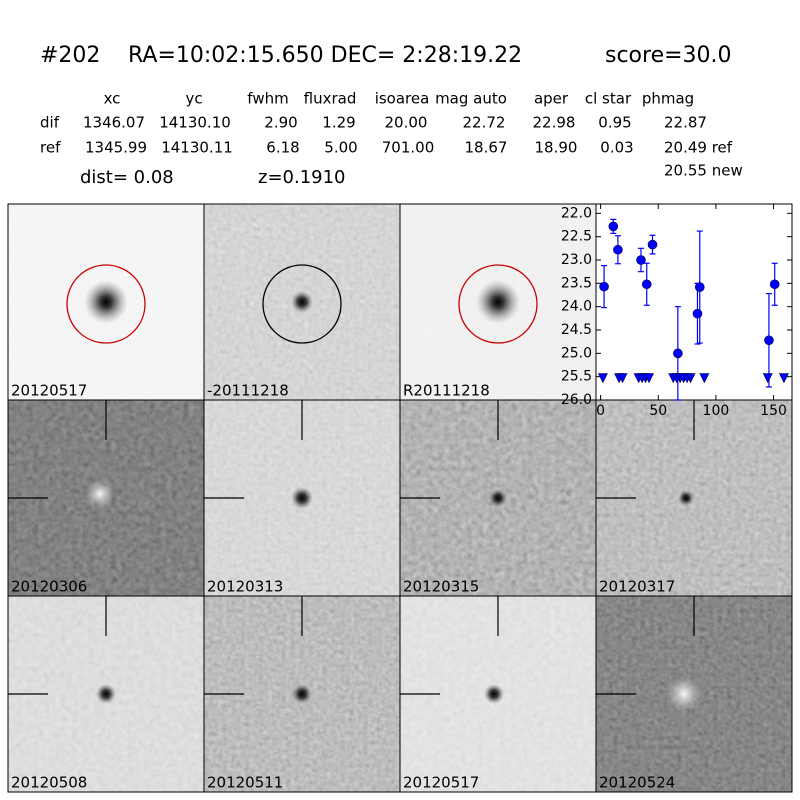  What do you see at coordinates (325, 55) in the screenshot?
I see `coordinates: RA=10:02:15.650 DEC= 2:28:19.22` at bounding box center [325, 55].